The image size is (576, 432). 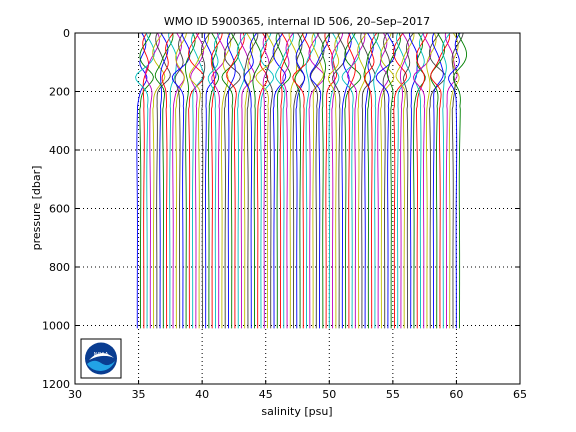 I want to click on y-tick-labels: 0 200 400 600 800 1000 1200, so click(x=56, y=209).